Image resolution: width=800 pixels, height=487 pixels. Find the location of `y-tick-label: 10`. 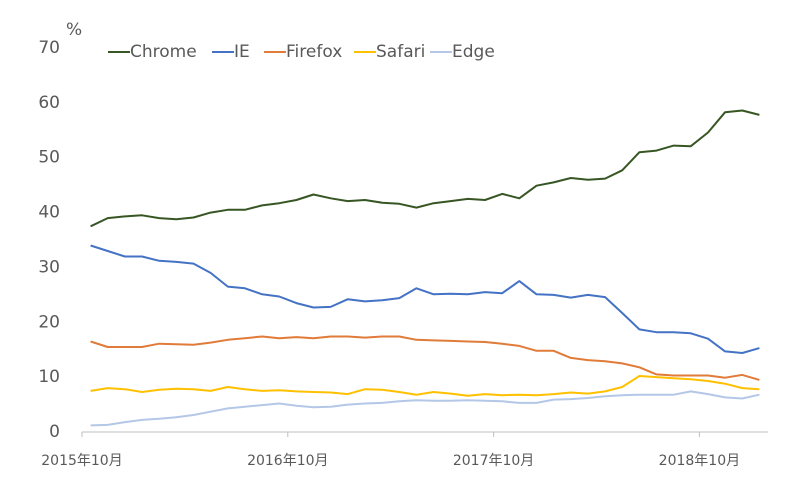

y-tick-label: 10 is located at coordinates (49, 377).